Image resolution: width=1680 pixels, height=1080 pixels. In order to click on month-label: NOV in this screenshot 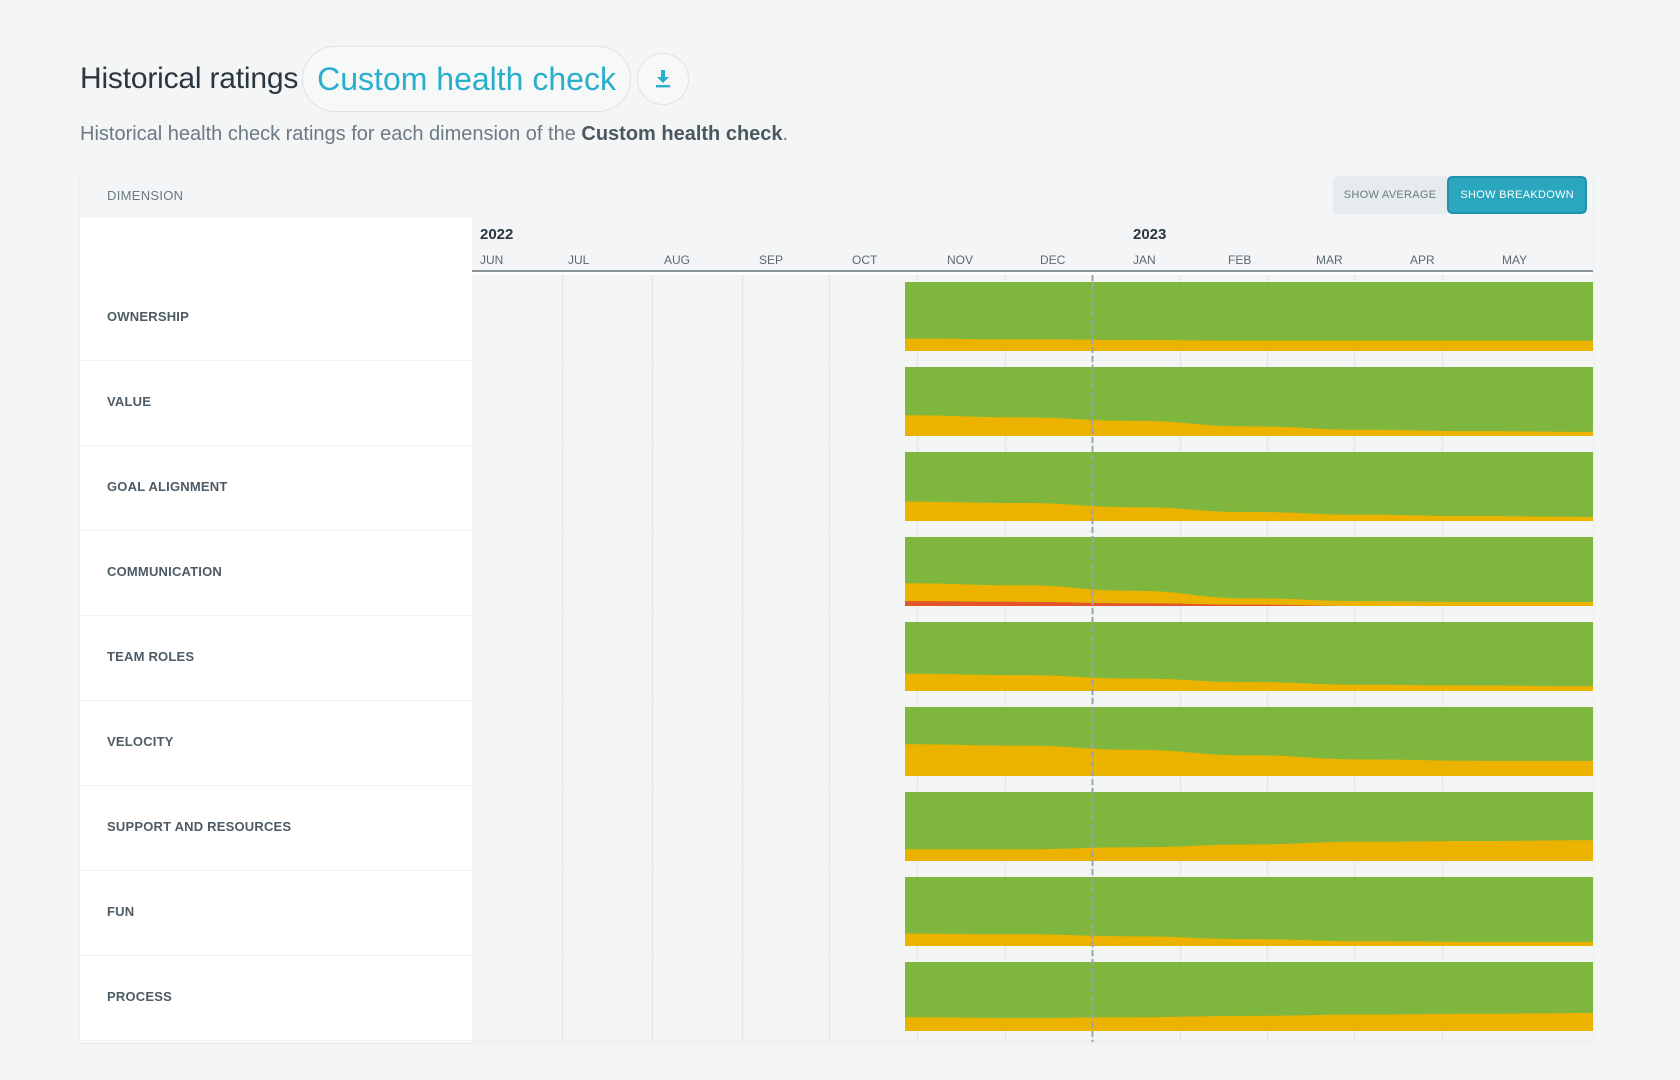, I will do `click(960, 260)`.